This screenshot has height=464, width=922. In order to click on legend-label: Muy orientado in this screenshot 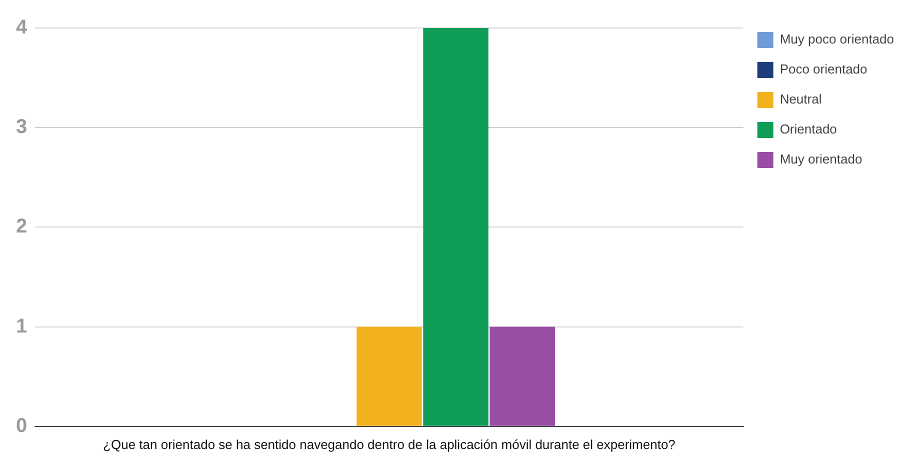, I will do `click(821, 159)`.